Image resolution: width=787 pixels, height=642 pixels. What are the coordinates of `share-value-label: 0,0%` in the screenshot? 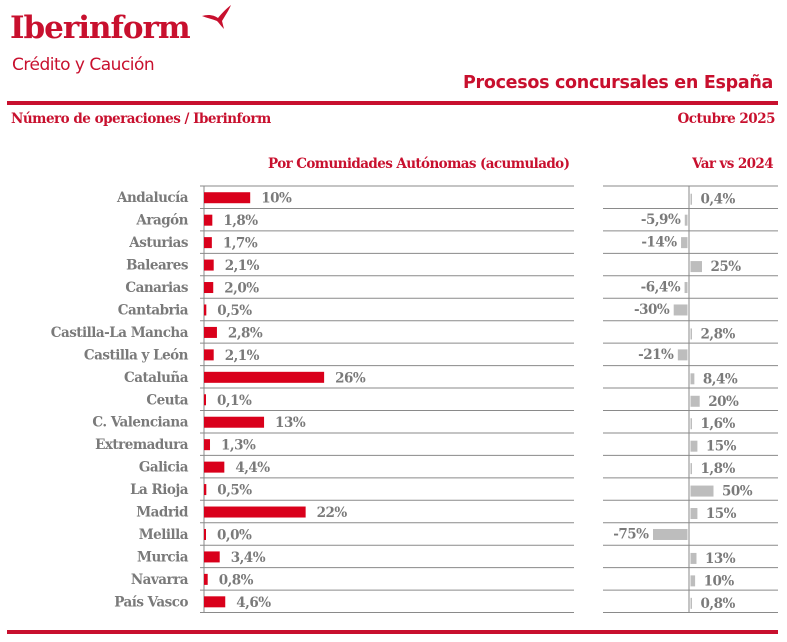 It's located at (234, 535).